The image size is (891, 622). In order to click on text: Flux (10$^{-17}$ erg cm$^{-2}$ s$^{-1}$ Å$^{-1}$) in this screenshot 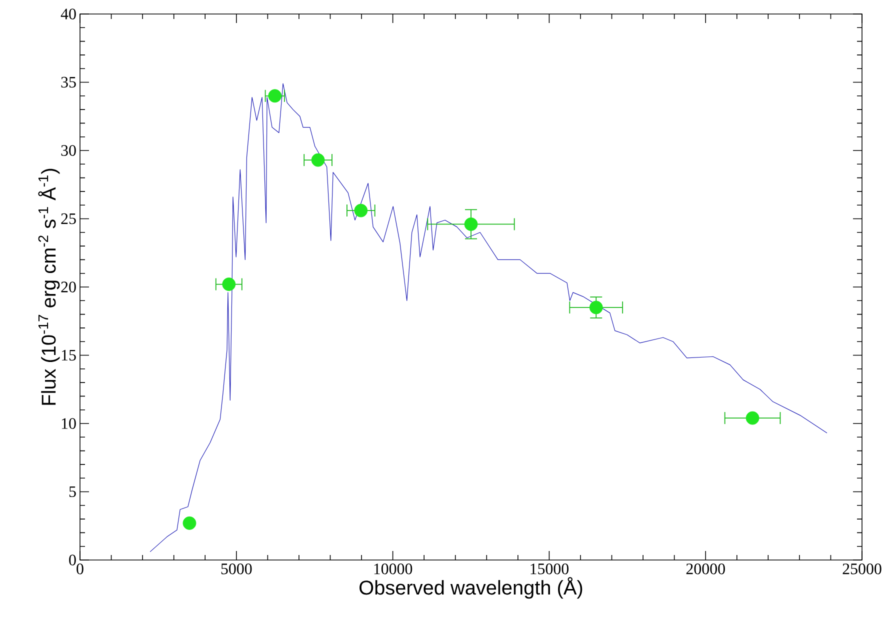, I will do `click(49, 286)`.